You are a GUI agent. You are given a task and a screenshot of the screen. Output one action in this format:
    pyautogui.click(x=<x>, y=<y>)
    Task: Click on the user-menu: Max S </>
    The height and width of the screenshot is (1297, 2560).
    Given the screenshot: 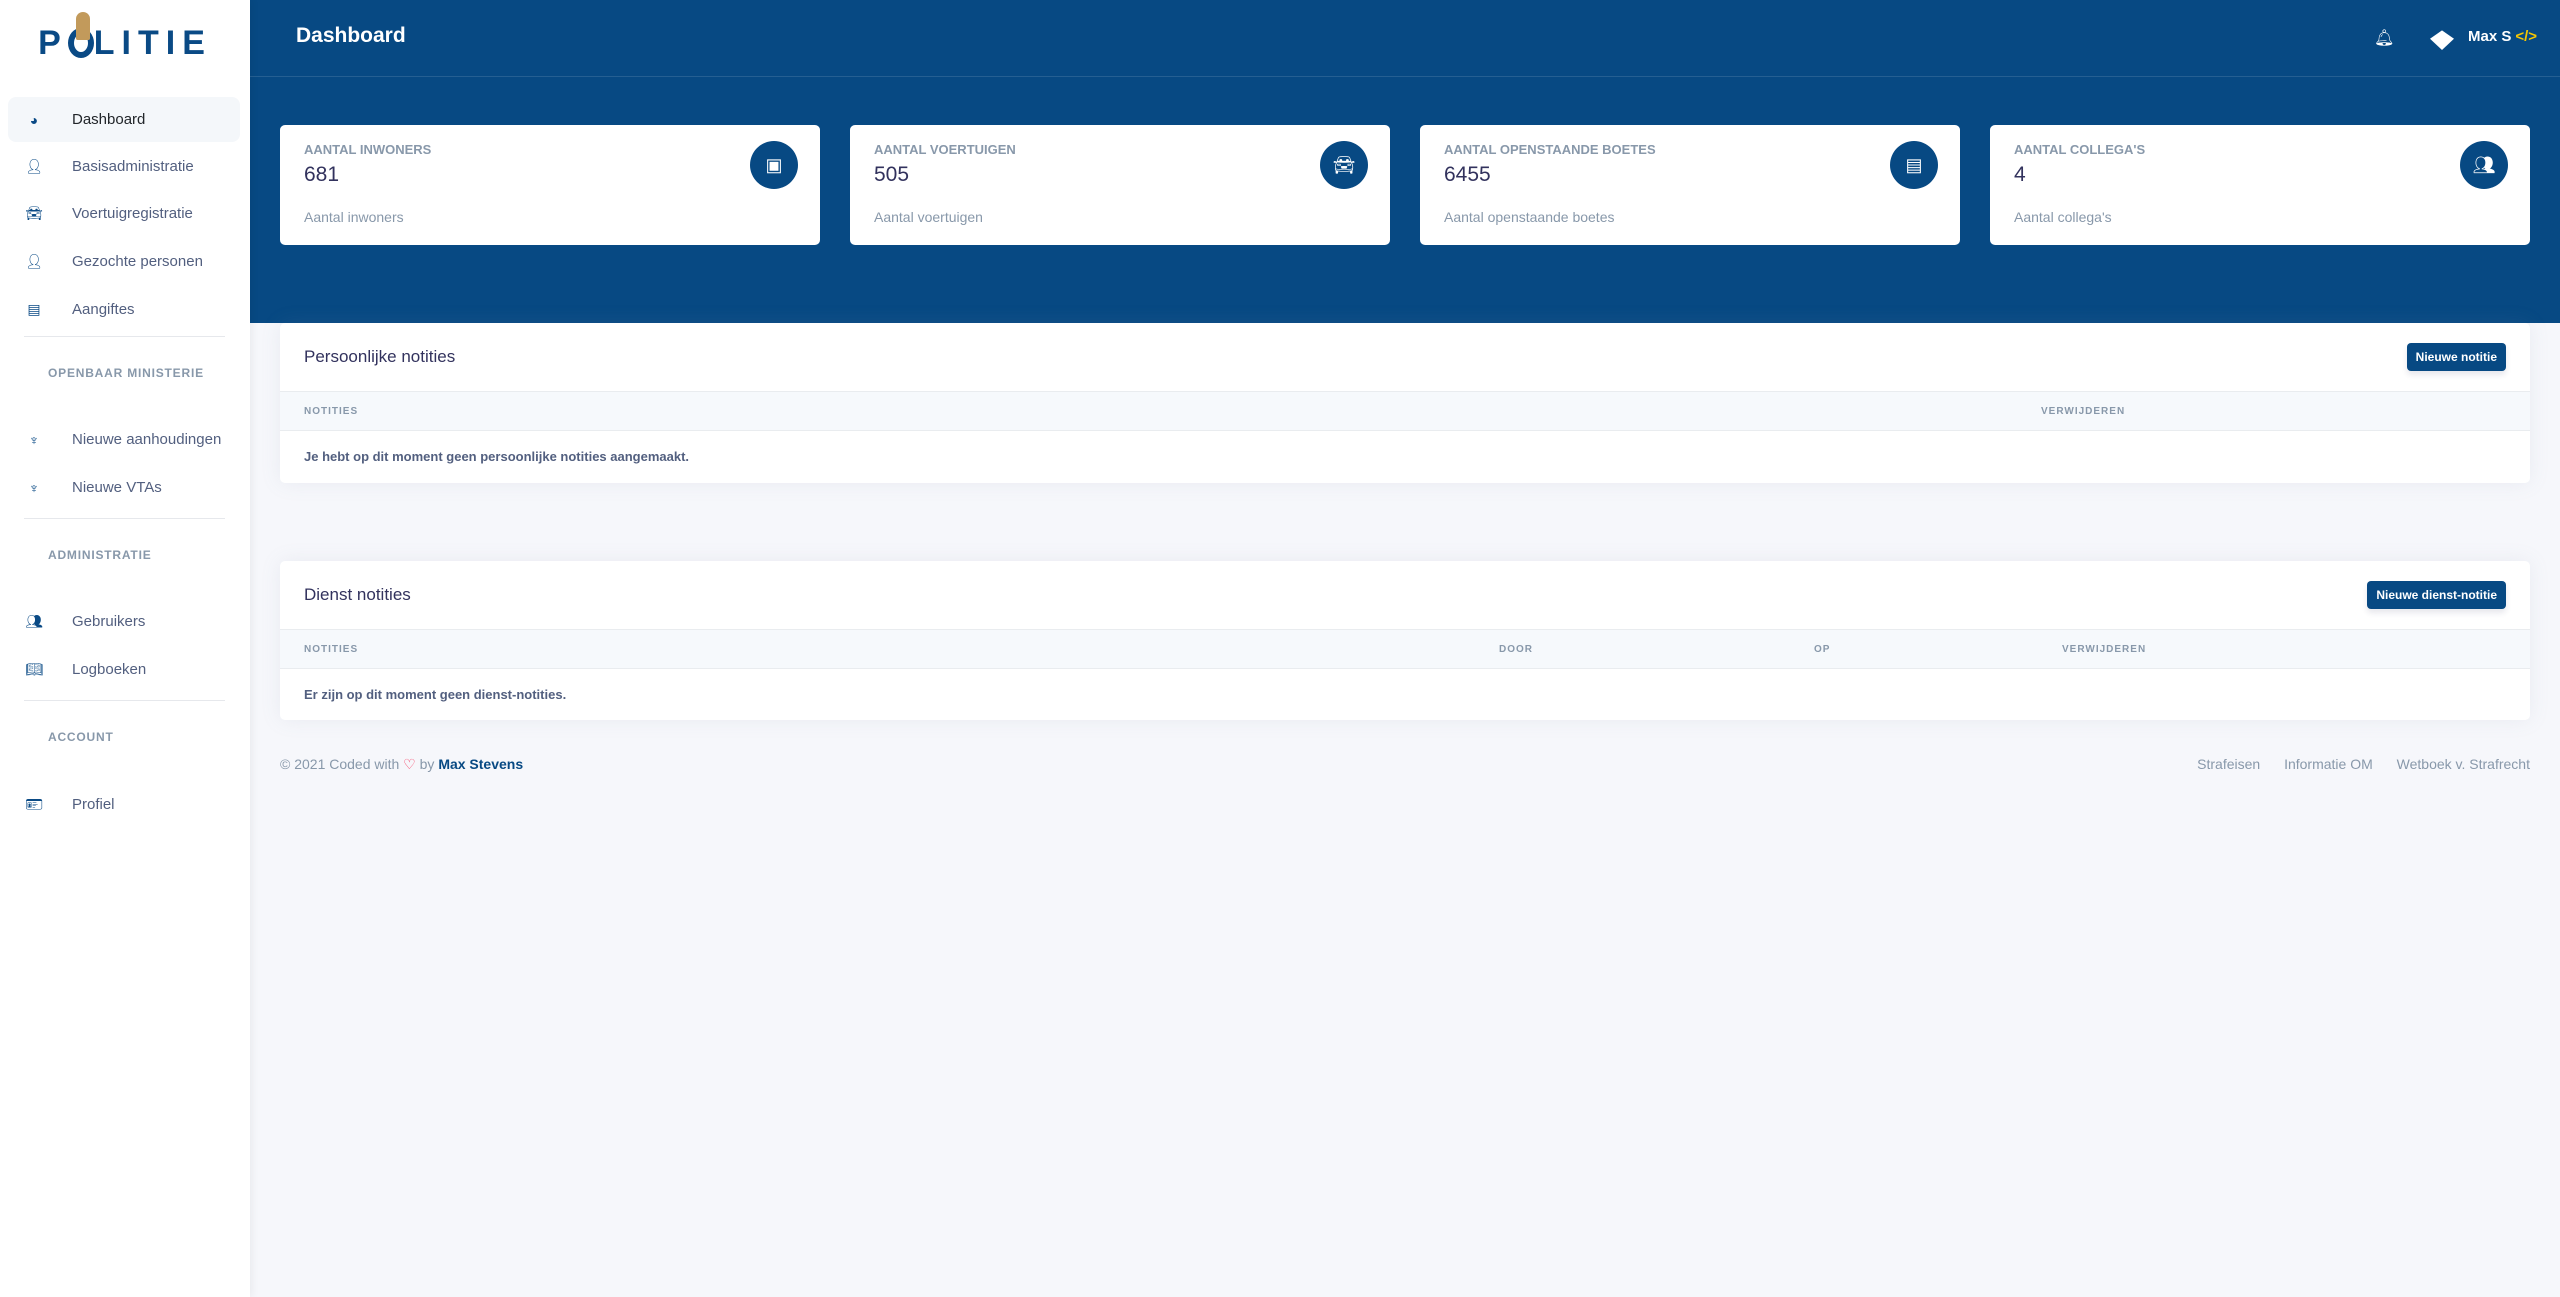 What is the action you would take?
    pyautogui.click(x=2502, y=36)
    